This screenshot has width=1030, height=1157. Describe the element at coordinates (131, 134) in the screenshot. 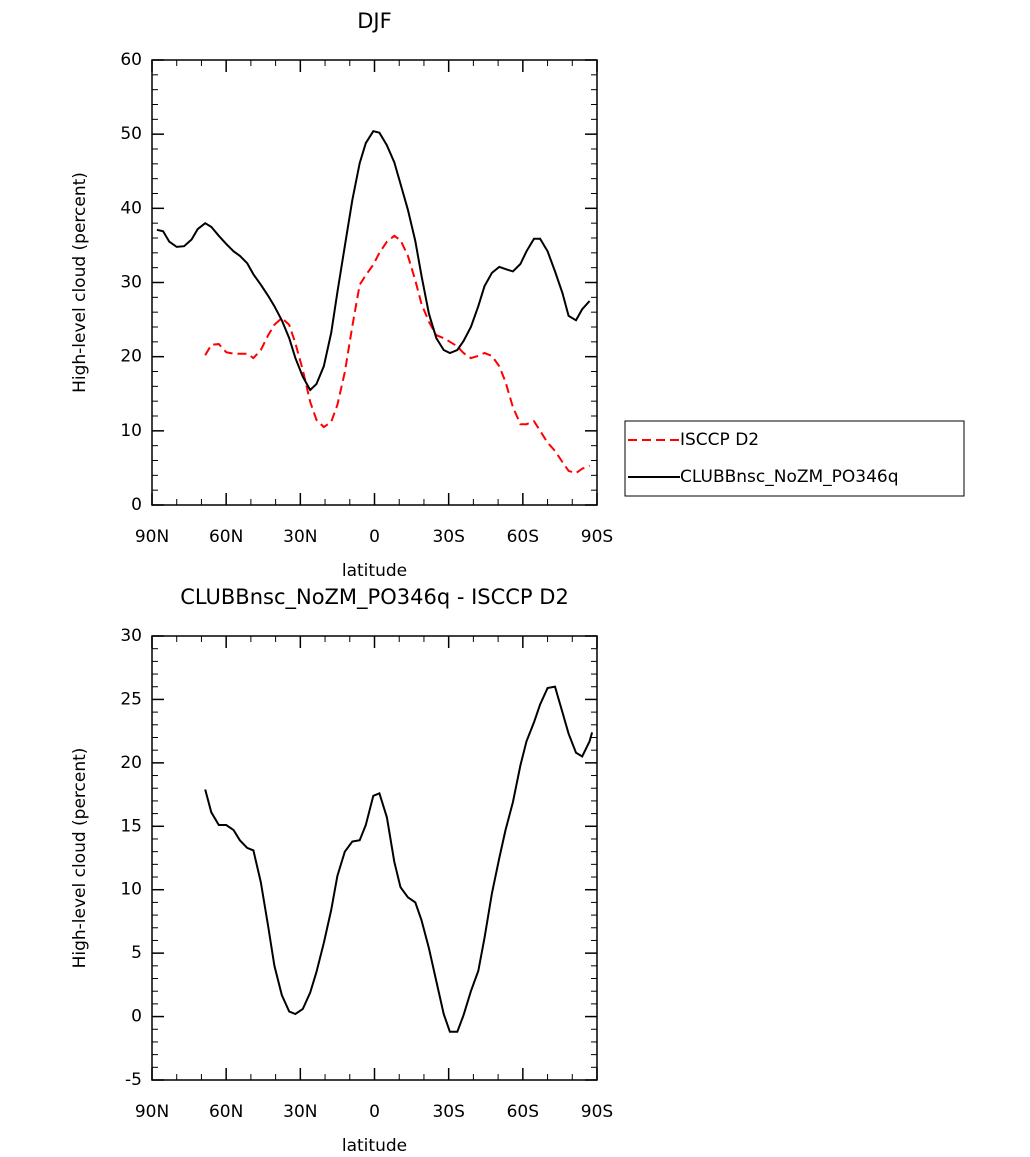

I see `y-tick-label: 50` at that location.